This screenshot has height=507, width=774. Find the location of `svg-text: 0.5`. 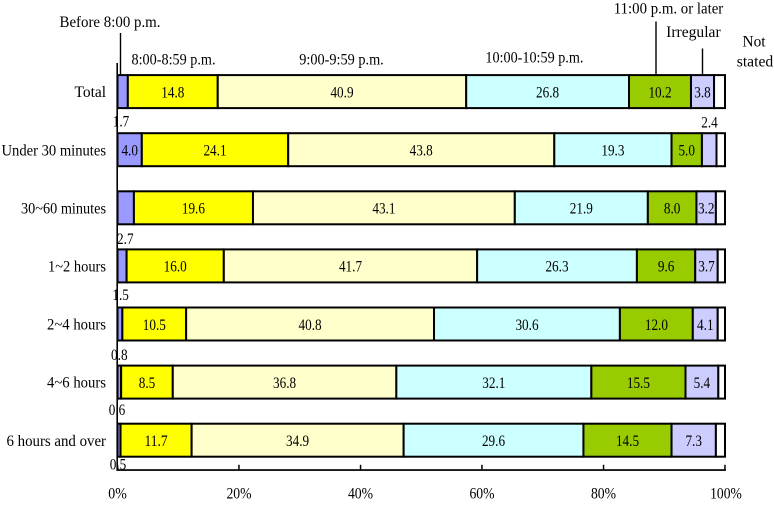

svg-text: 0.5 is located at coordinates (118, 464).